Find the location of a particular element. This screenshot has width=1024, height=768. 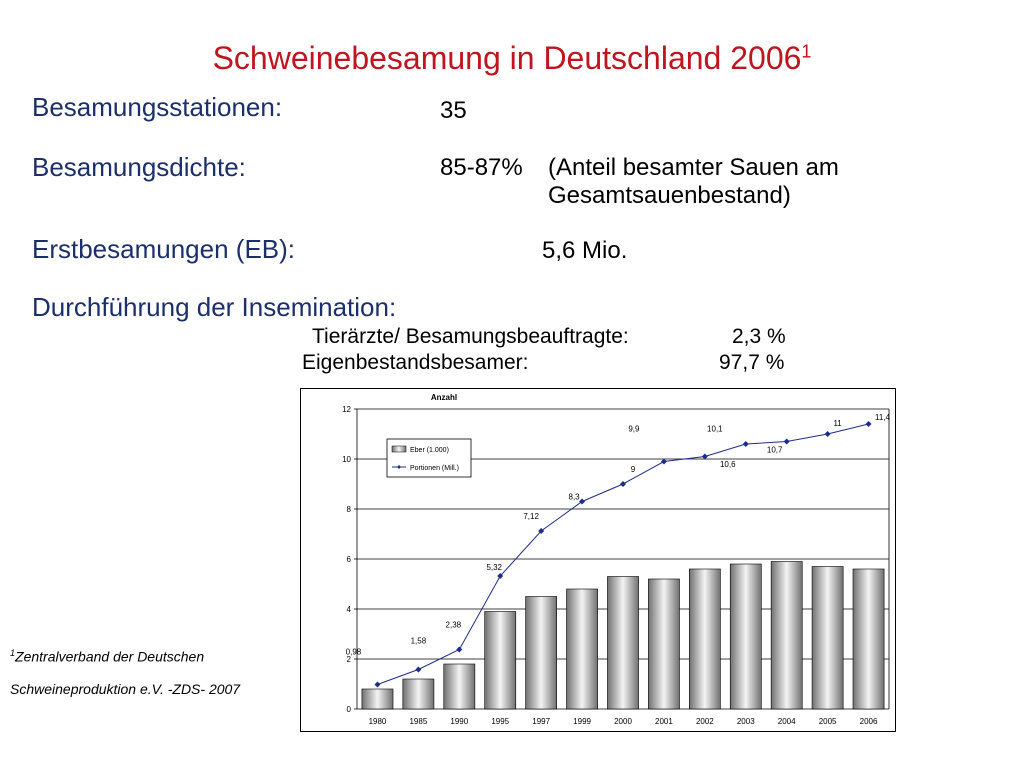

x-tick-label: 2006 is located at coordinates (869, 721).